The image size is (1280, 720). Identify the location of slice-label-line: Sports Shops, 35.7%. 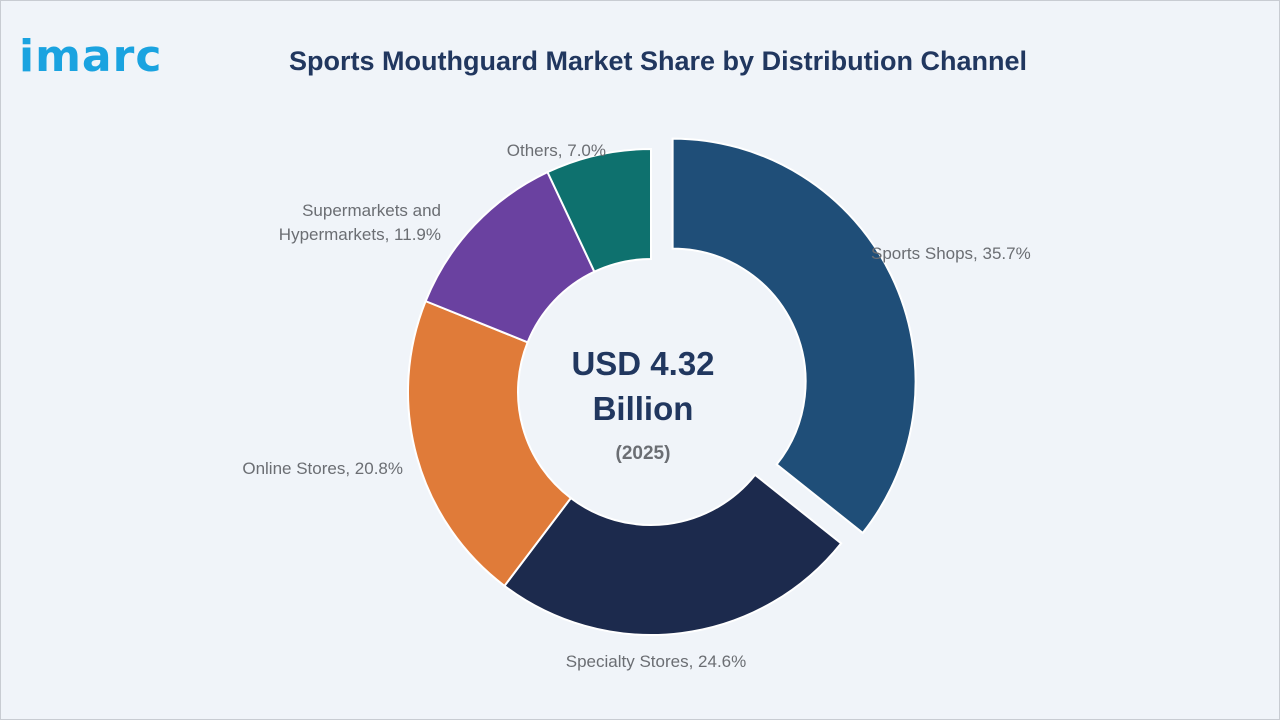
(951, 253).